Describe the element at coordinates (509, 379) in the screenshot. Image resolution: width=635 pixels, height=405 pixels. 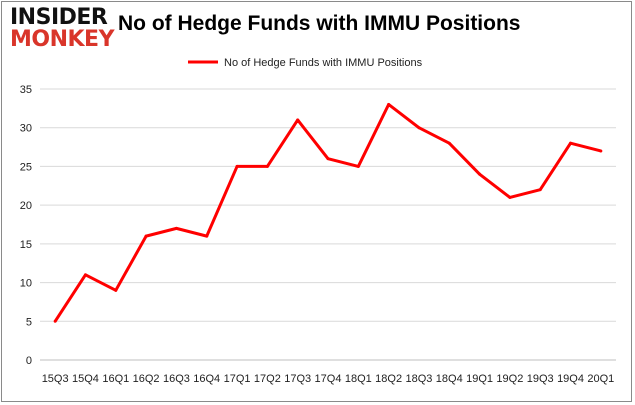
I see `x-tick-label: 19Q2` at that location.